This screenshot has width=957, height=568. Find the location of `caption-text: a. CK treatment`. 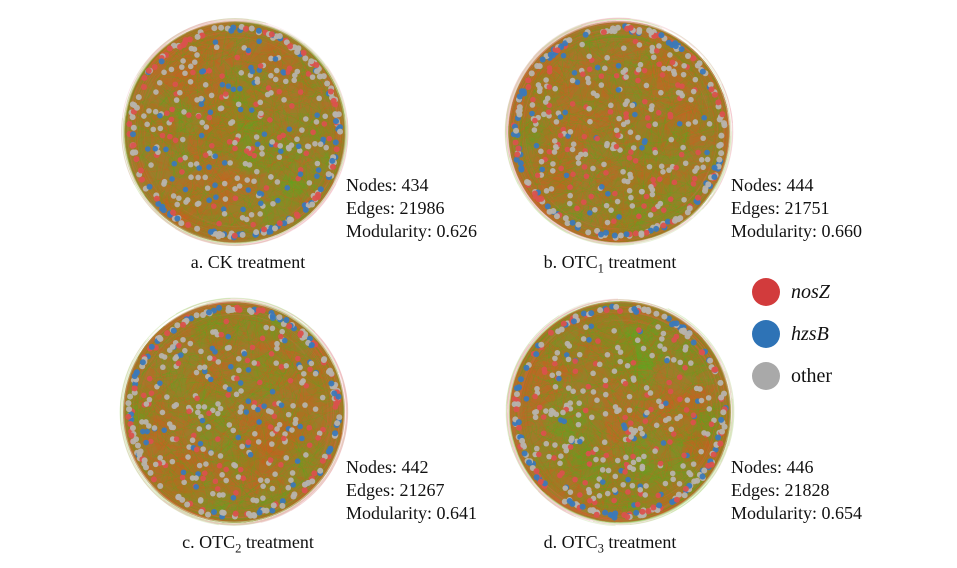

caption-text: a. CK treatment is located at coordinates (248, 262).